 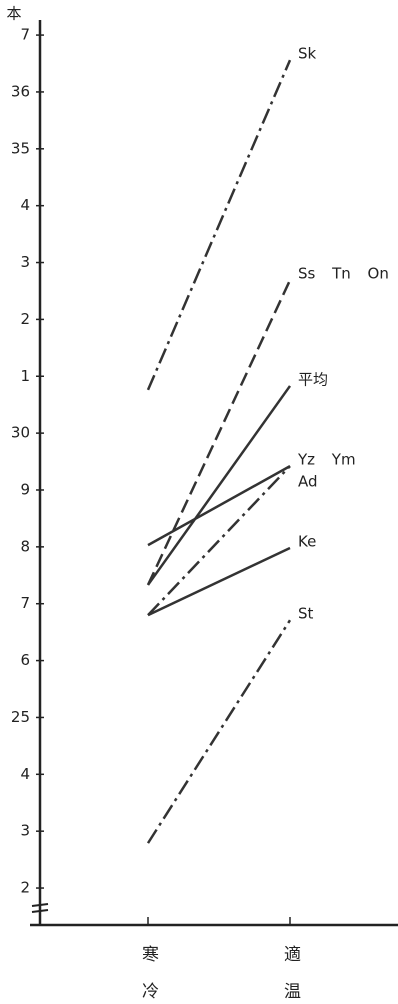 I want to click on series-label: Sk, so click(x=307, y=54).